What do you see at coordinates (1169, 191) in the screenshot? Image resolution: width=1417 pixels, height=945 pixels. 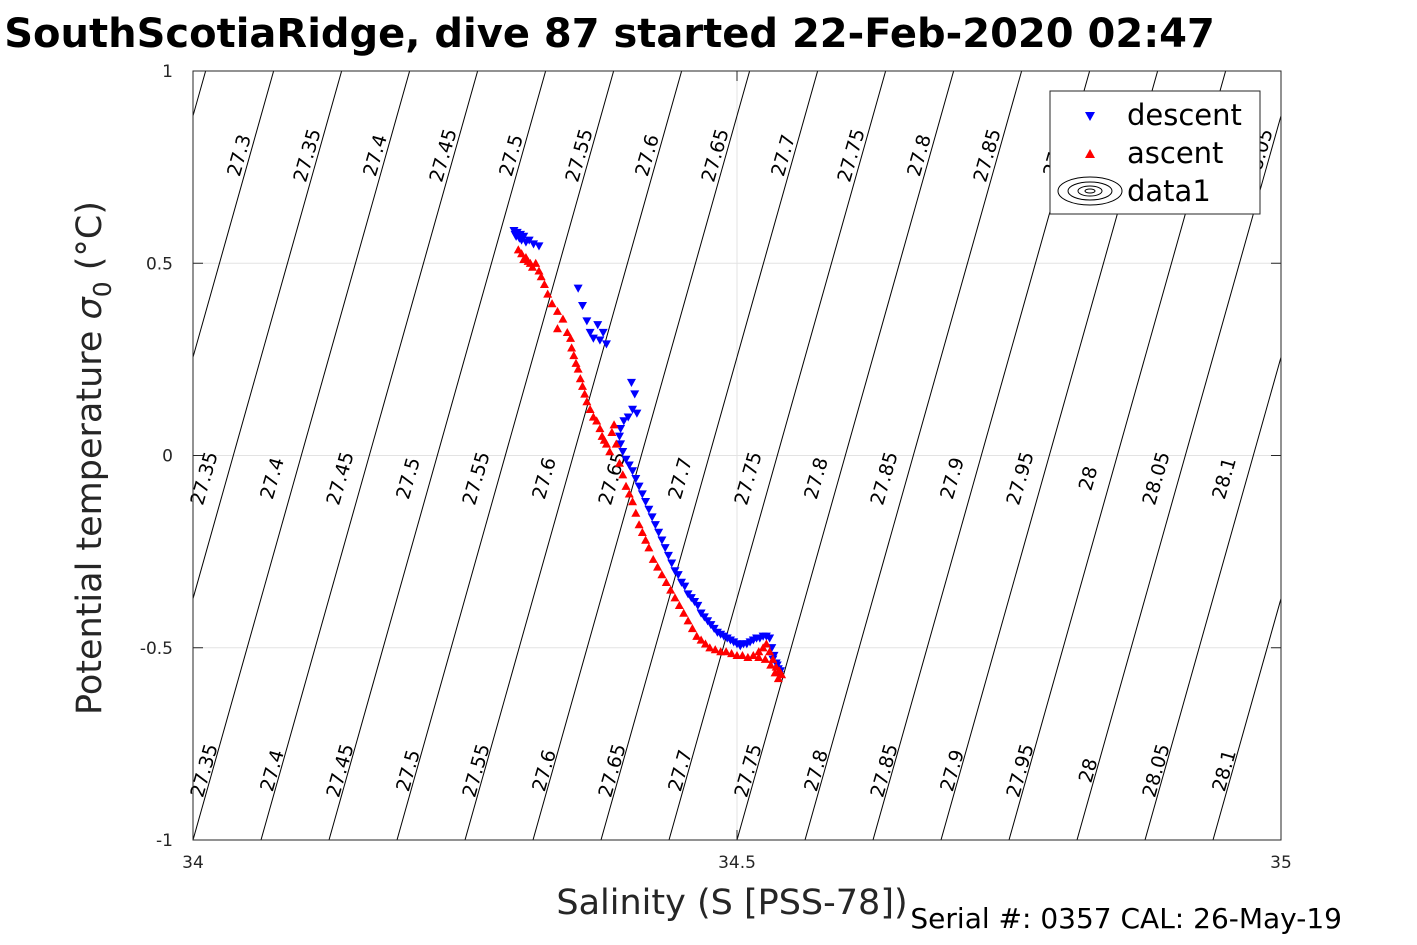 I see `legend-label-data1: data1` at bounding box center [1169, 191].